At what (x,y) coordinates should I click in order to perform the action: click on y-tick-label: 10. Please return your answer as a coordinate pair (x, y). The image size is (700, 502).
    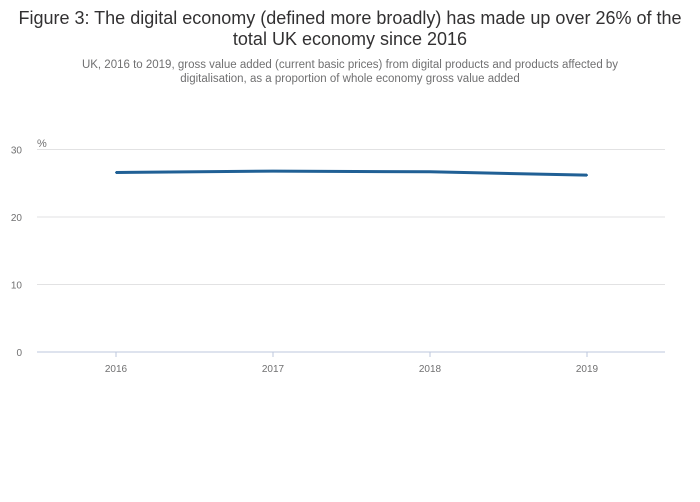
    Looking at the image, I should click on (17, 286).